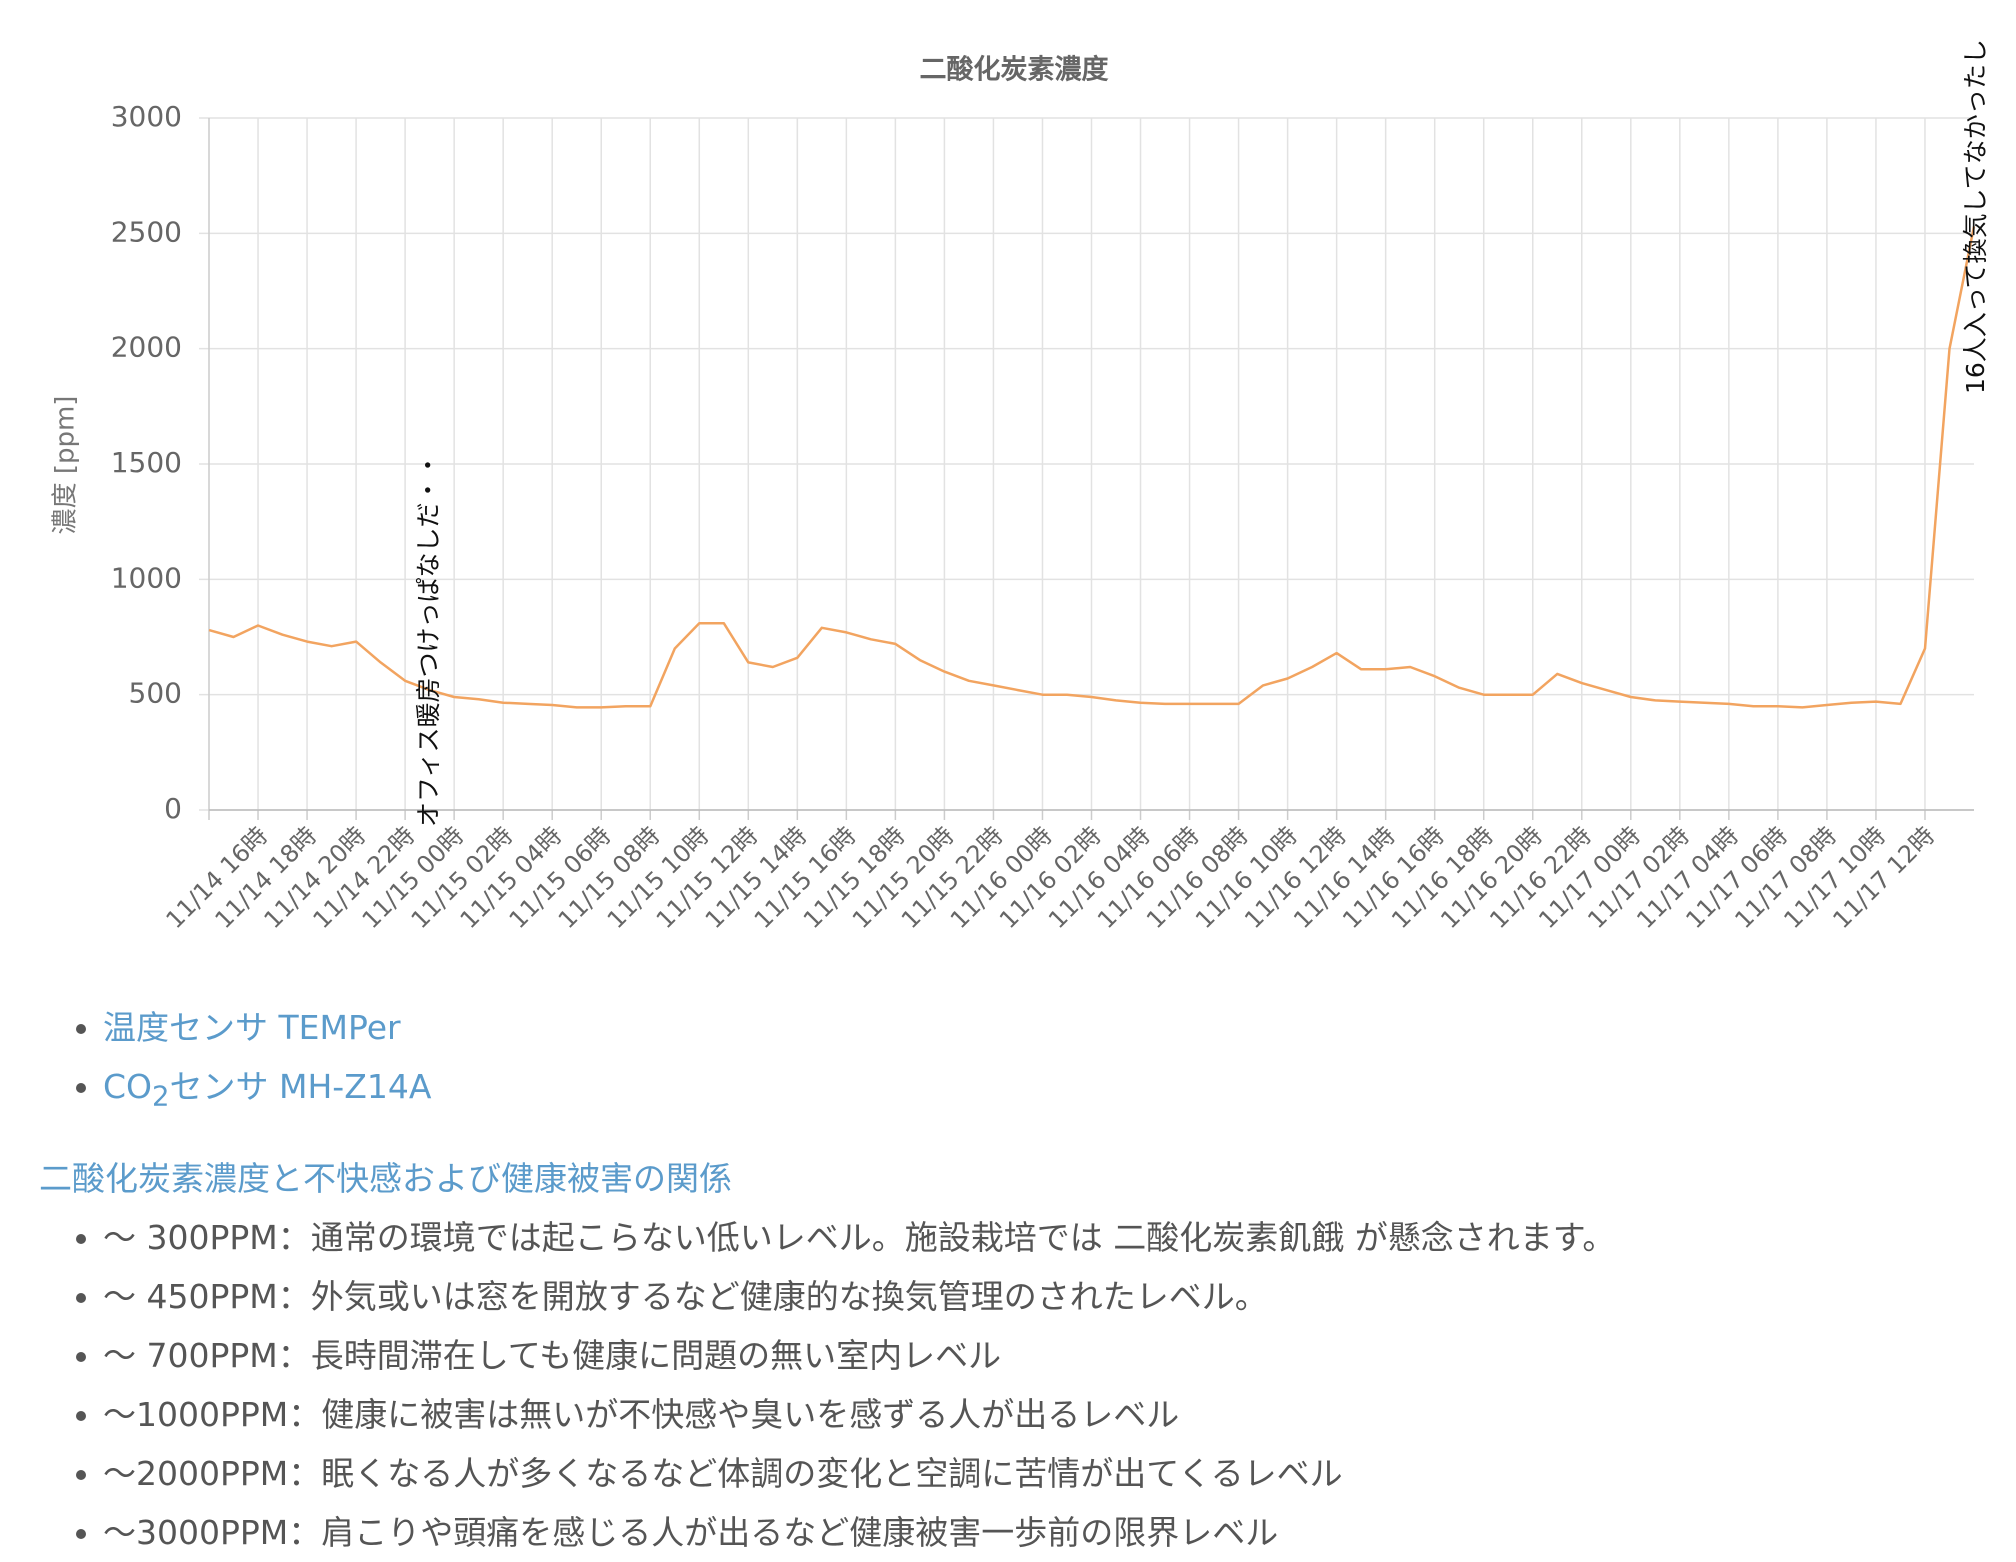 This screenshot has height=1562, width=2016. I want to click on heading: 二酸化炭素濃度と不快感および健康被害の関係, so click(1027, 1179).